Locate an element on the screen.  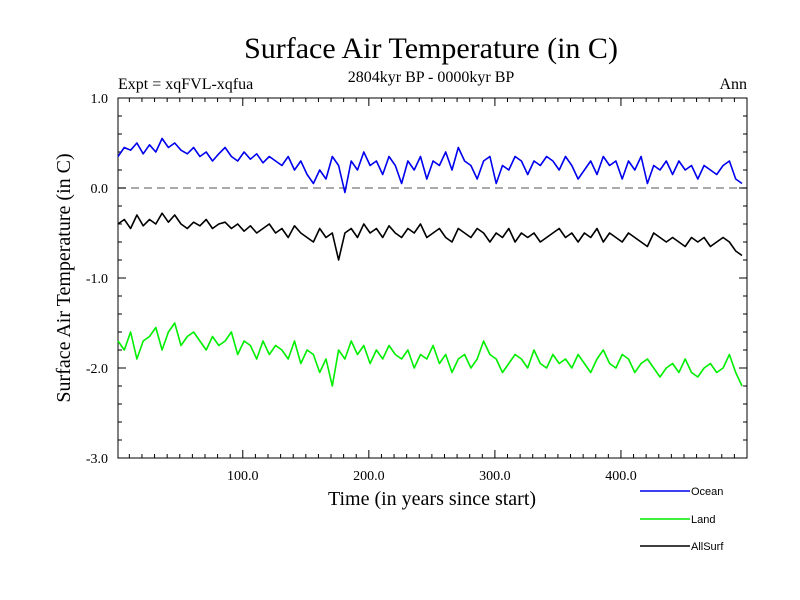
legend: Ocean Land AllSurf is located at coordinates (682, 519).